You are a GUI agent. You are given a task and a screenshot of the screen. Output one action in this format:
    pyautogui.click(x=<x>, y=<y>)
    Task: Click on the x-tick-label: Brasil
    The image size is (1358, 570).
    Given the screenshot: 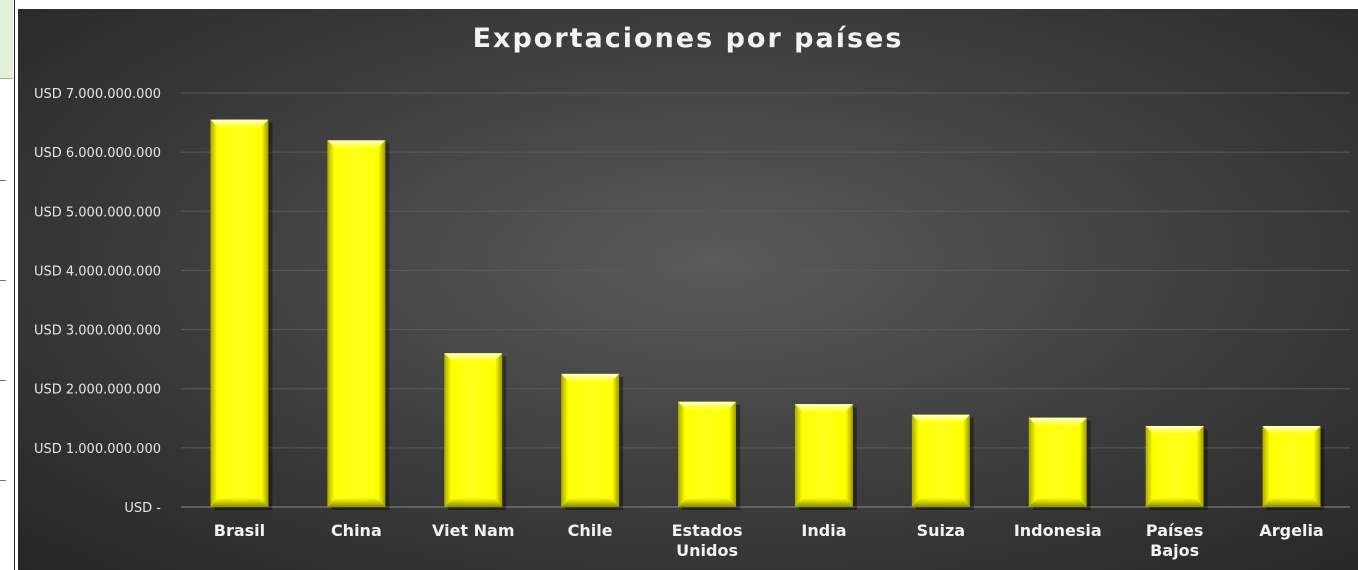 What is the action you would take?
    pyautogui.click(x=239, y=530)
    